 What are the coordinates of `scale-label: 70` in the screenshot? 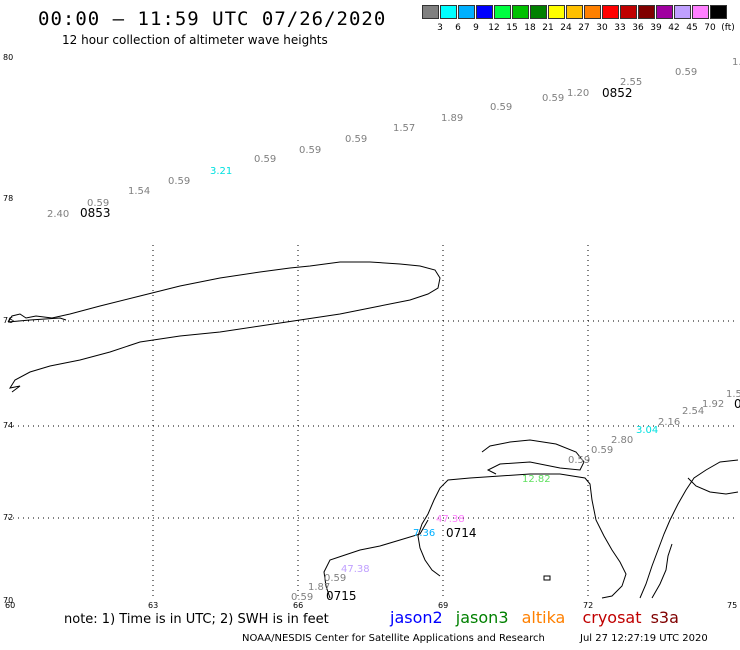 It's located at (710, 28).